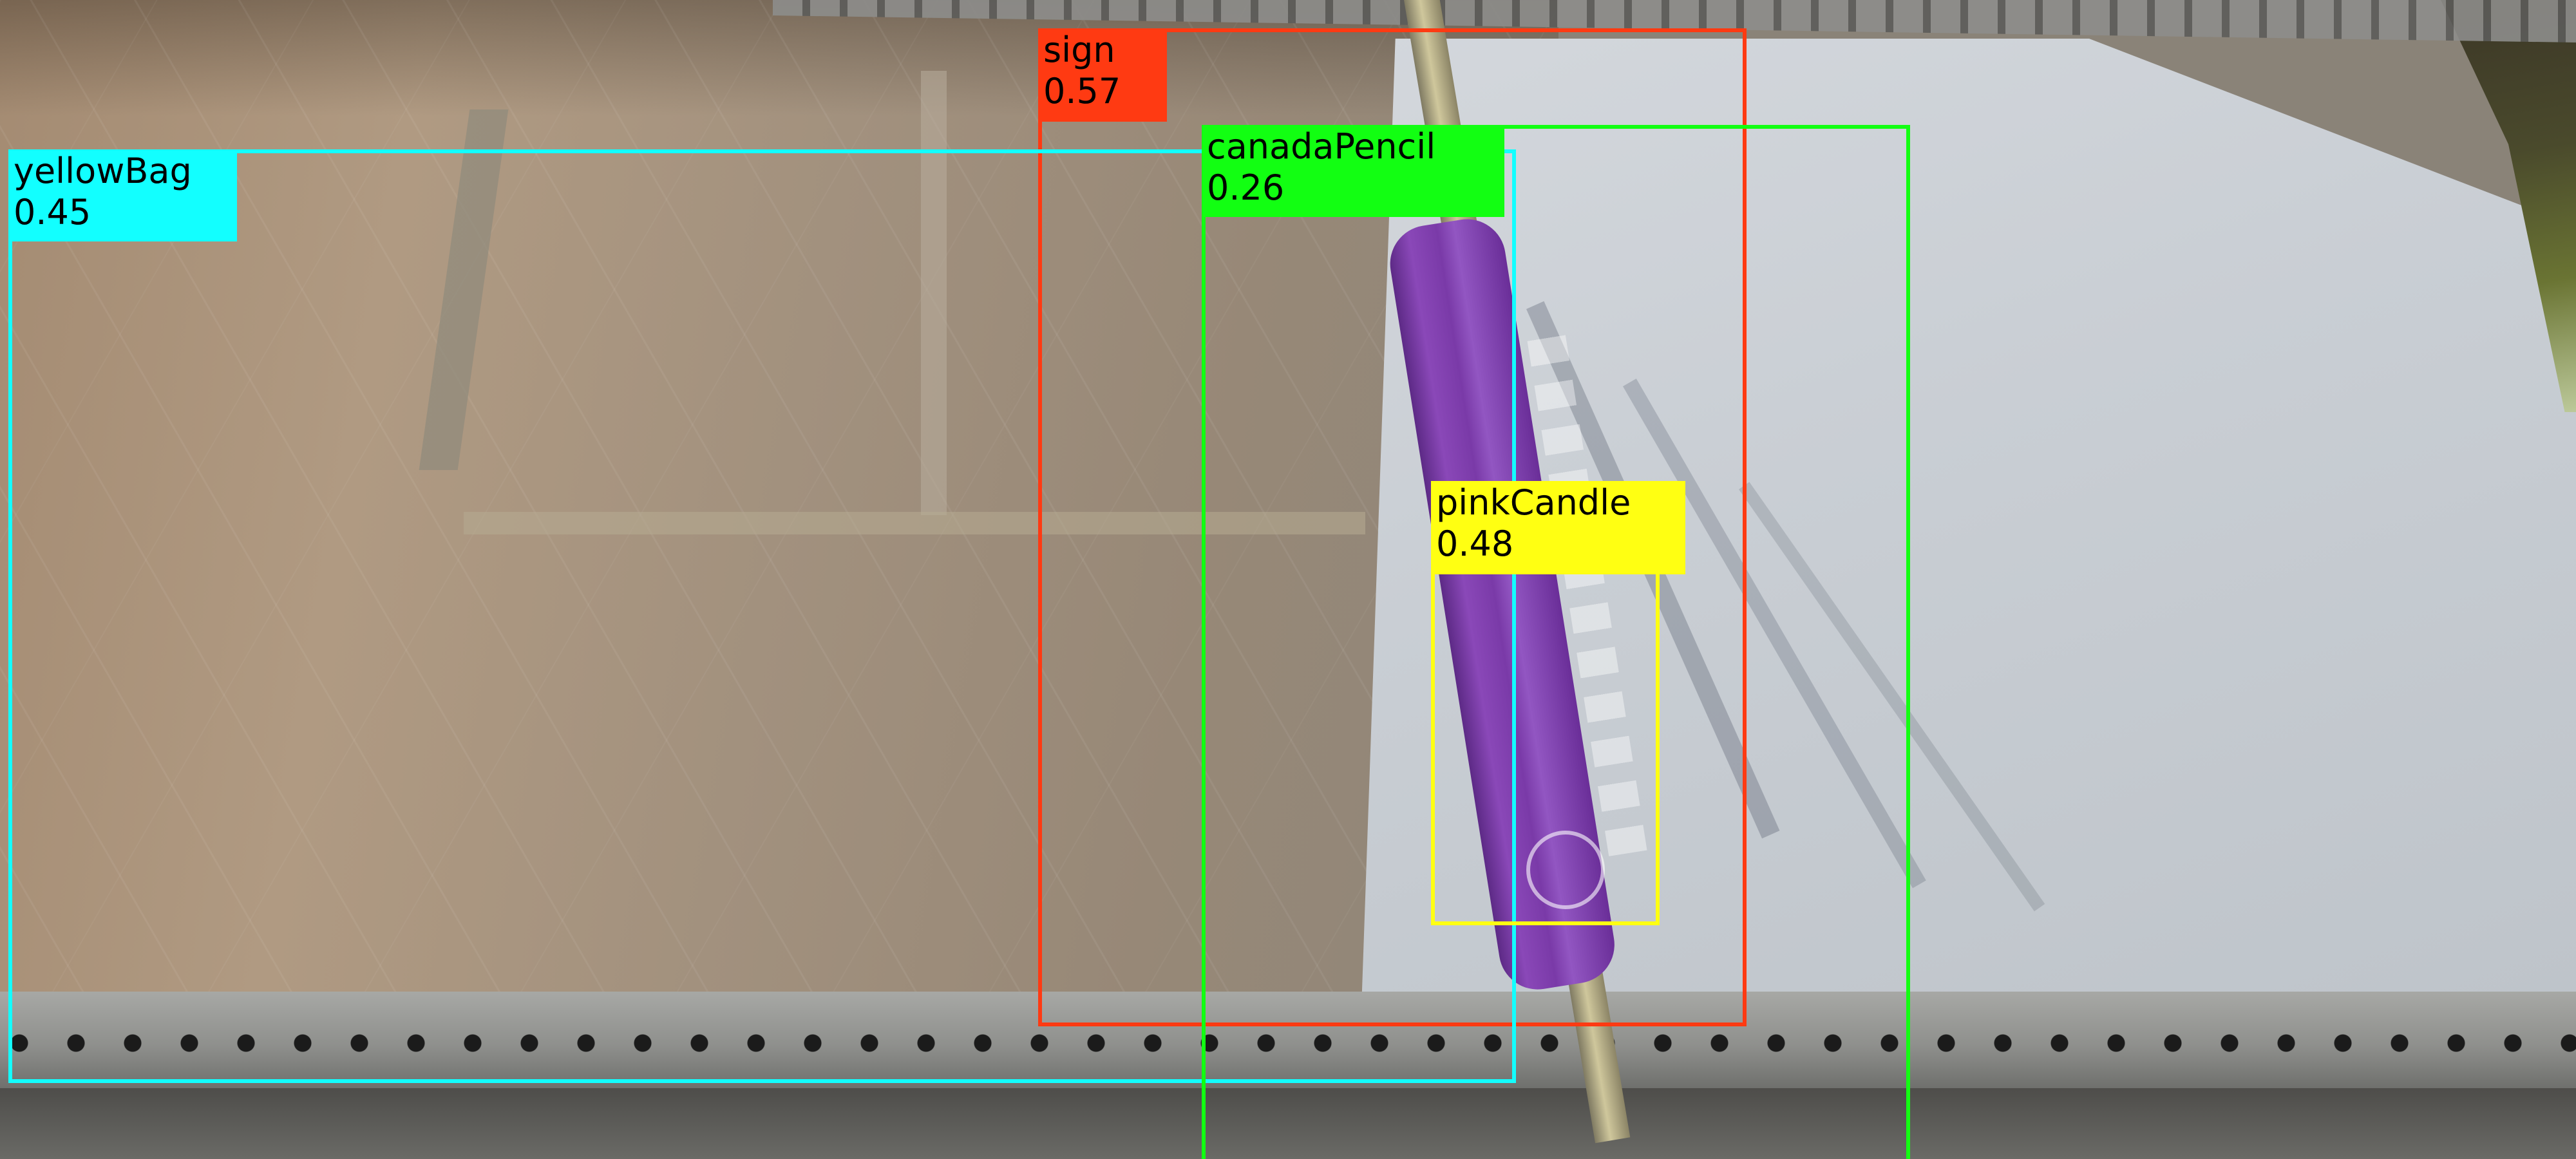 The image size is (2576, 1159). Describe the element at coordinates (1079, 50) in the screenshot. I see `detection-name: sign` at that location.